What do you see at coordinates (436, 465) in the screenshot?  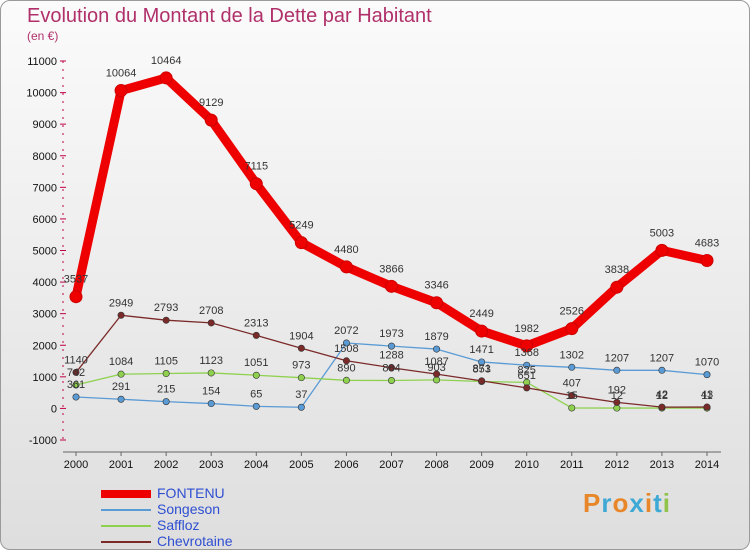 I see `x-tick-label: 2008` at bounding box center [436, 465].